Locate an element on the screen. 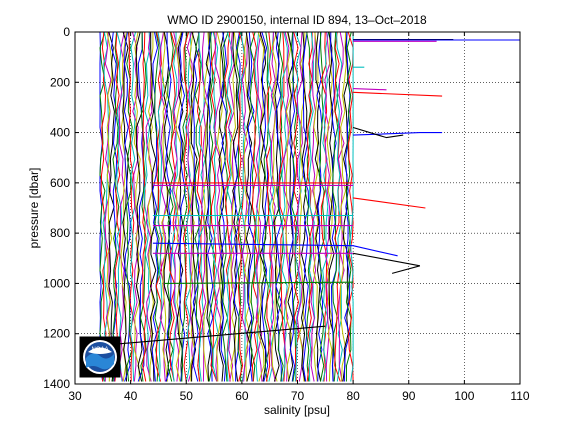 Image resolution: width=576 pixels, height=432 pixels. x-tick-label: 60 is located at coordinates (242, 396).